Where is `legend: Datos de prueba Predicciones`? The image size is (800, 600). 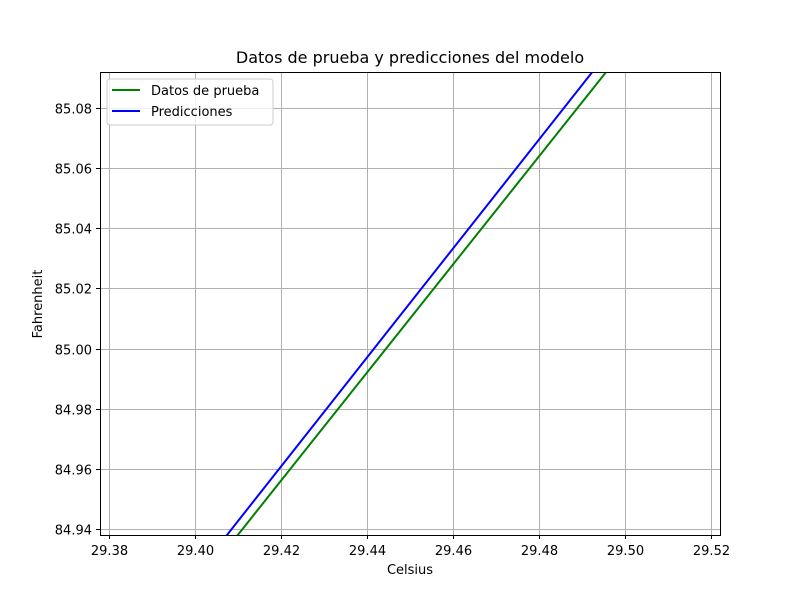 legend: Datos de prueba Predicciones is located at coordinates (190, 102).